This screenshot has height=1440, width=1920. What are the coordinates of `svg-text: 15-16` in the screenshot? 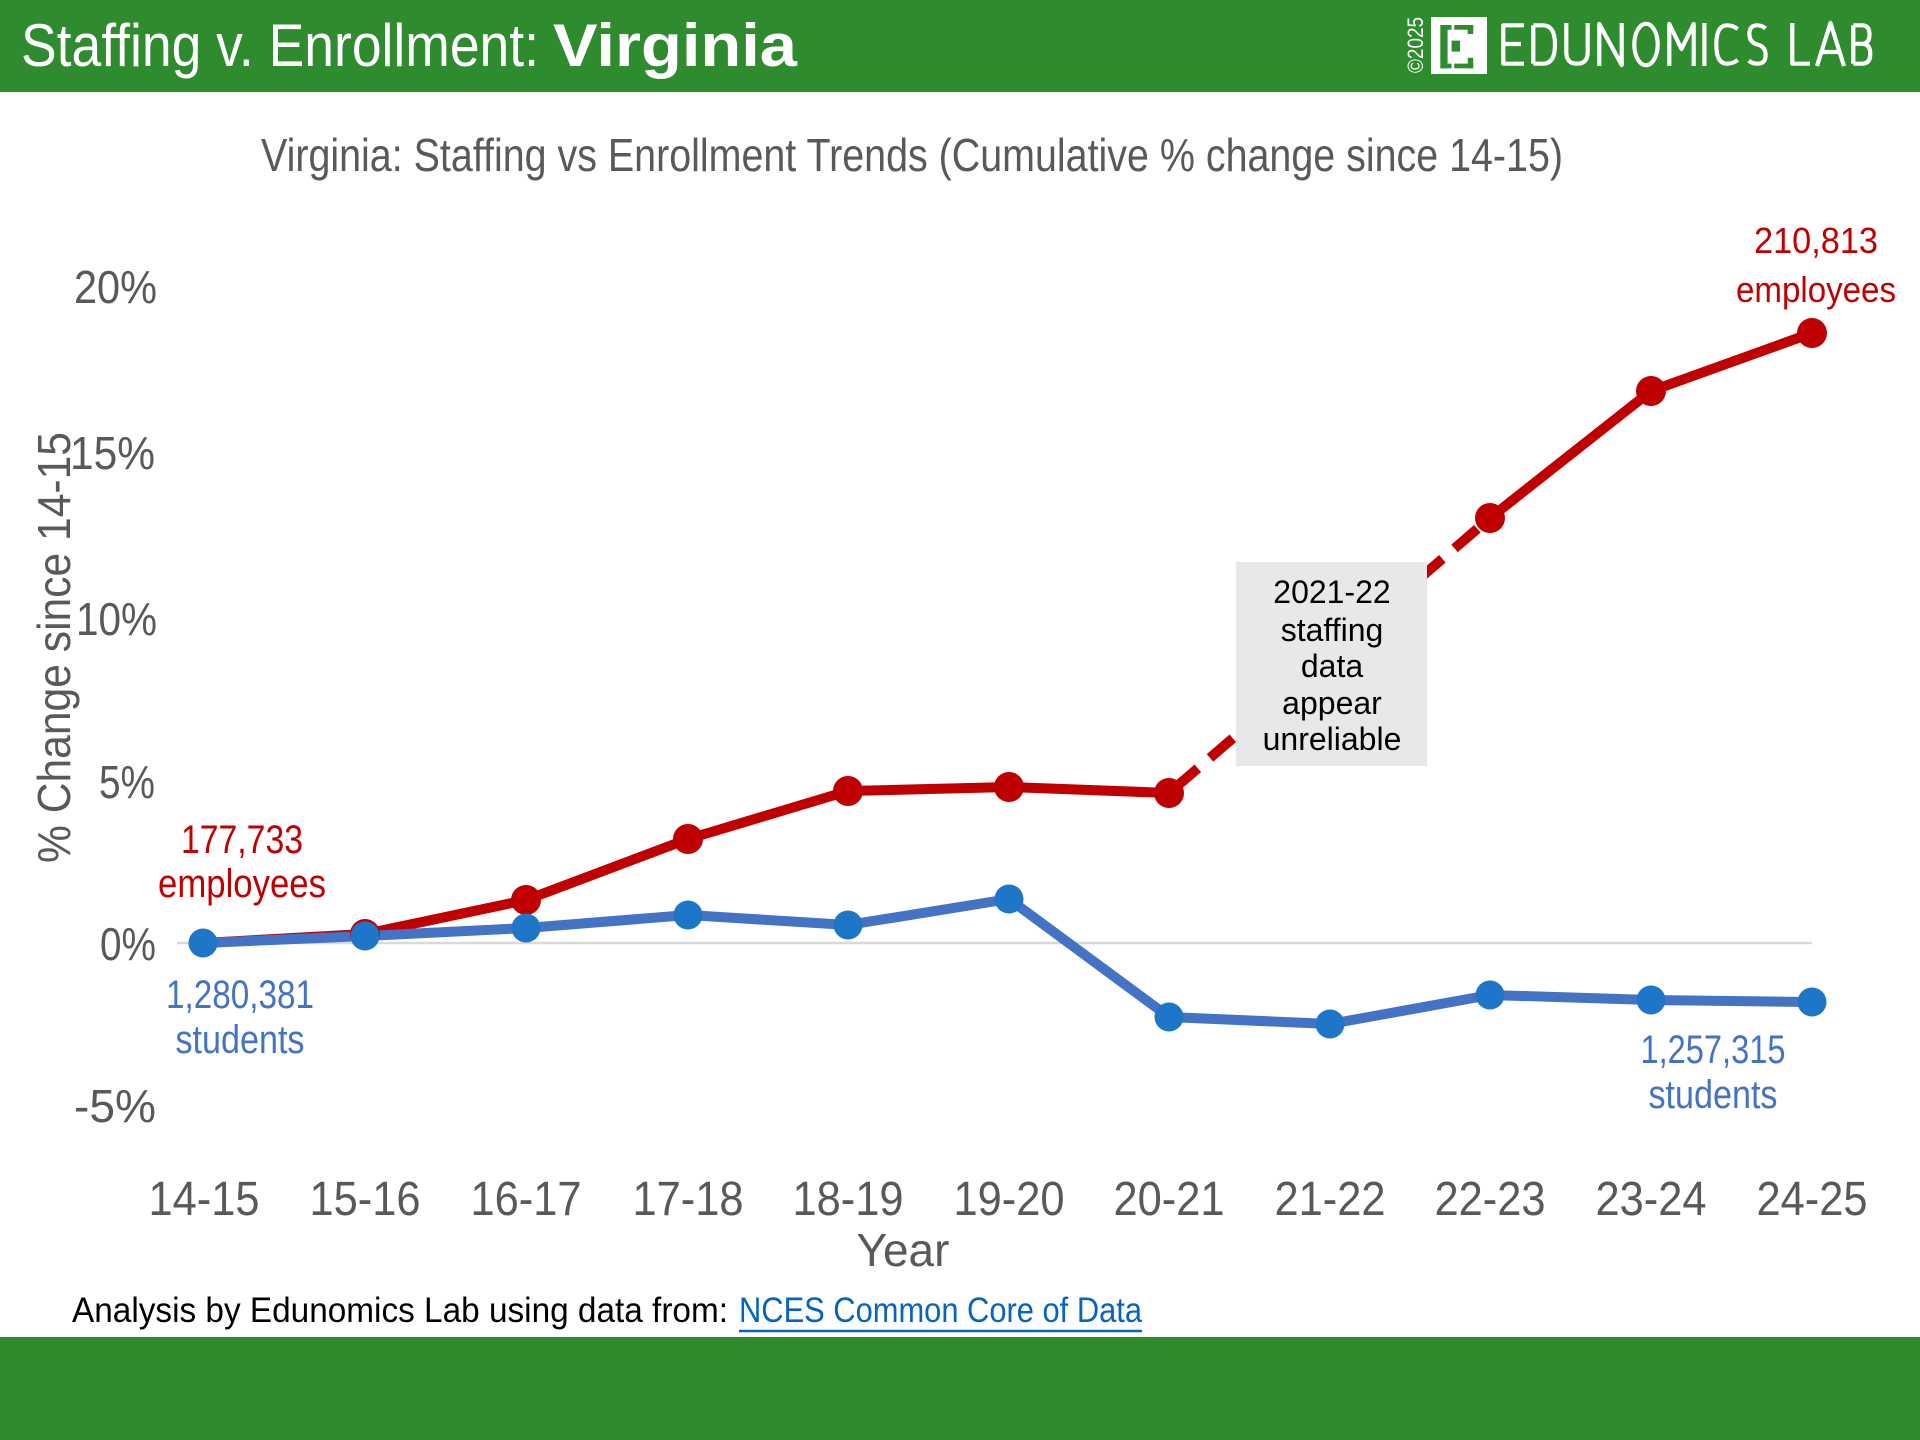 It's located at (365, 1199).